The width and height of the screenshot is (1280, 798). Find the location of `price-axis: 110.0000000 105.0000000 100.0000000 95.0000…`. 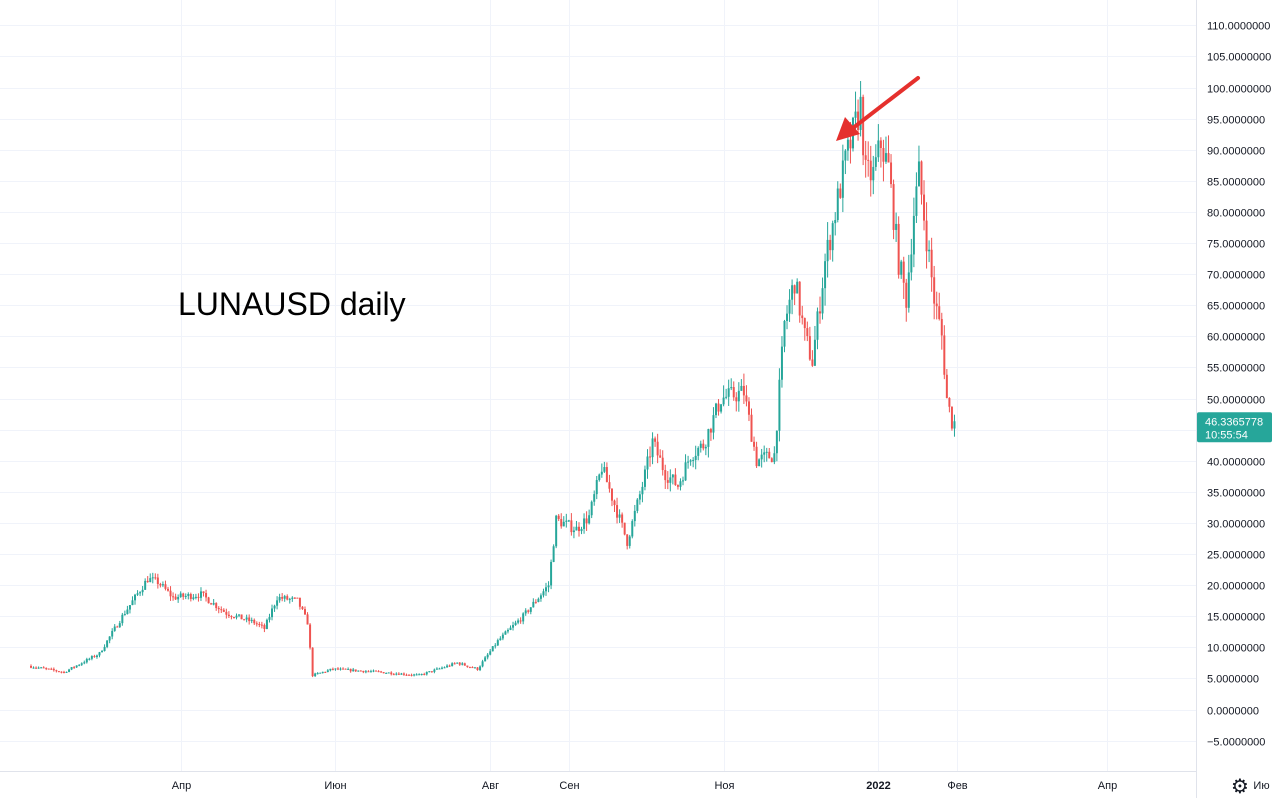

price-axis: 110.0000000 105.0000000 100.0000000 95.0000… is located at coordinates (1239, 385).